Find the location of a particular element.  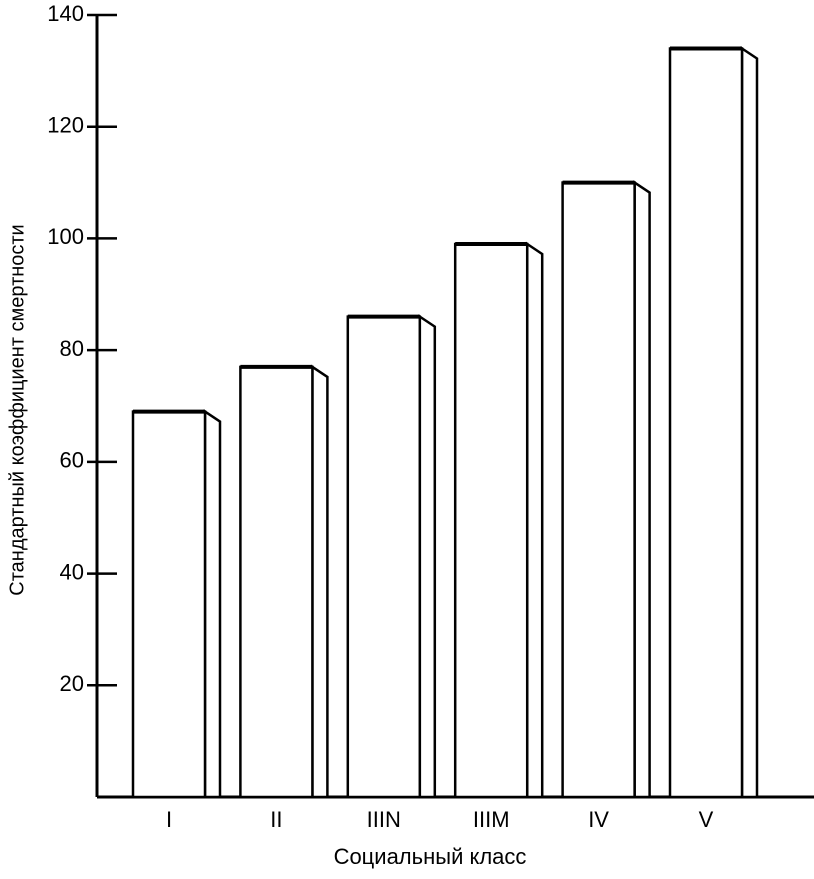

x-tick-label: I is located at coordinates (169, 819).